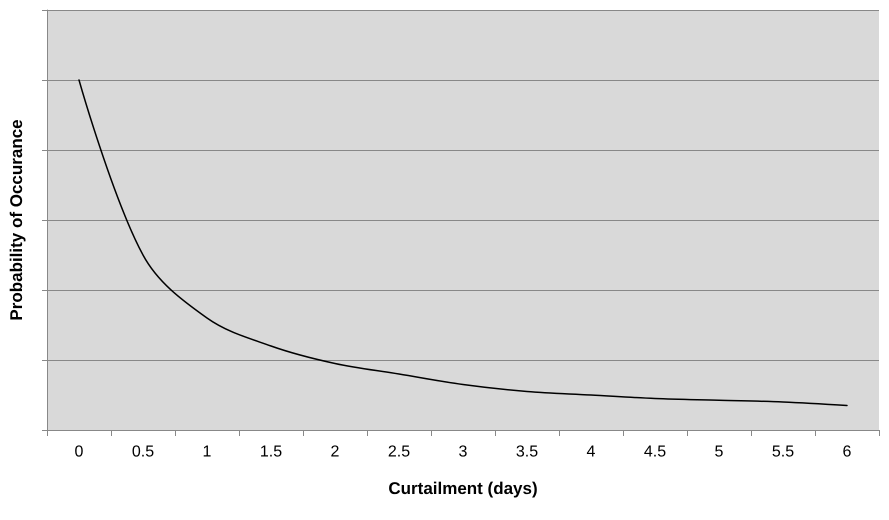  Describe the element at coordinates (207, 452) in the screenshot. I see `x-tick-label: 1` at that location.